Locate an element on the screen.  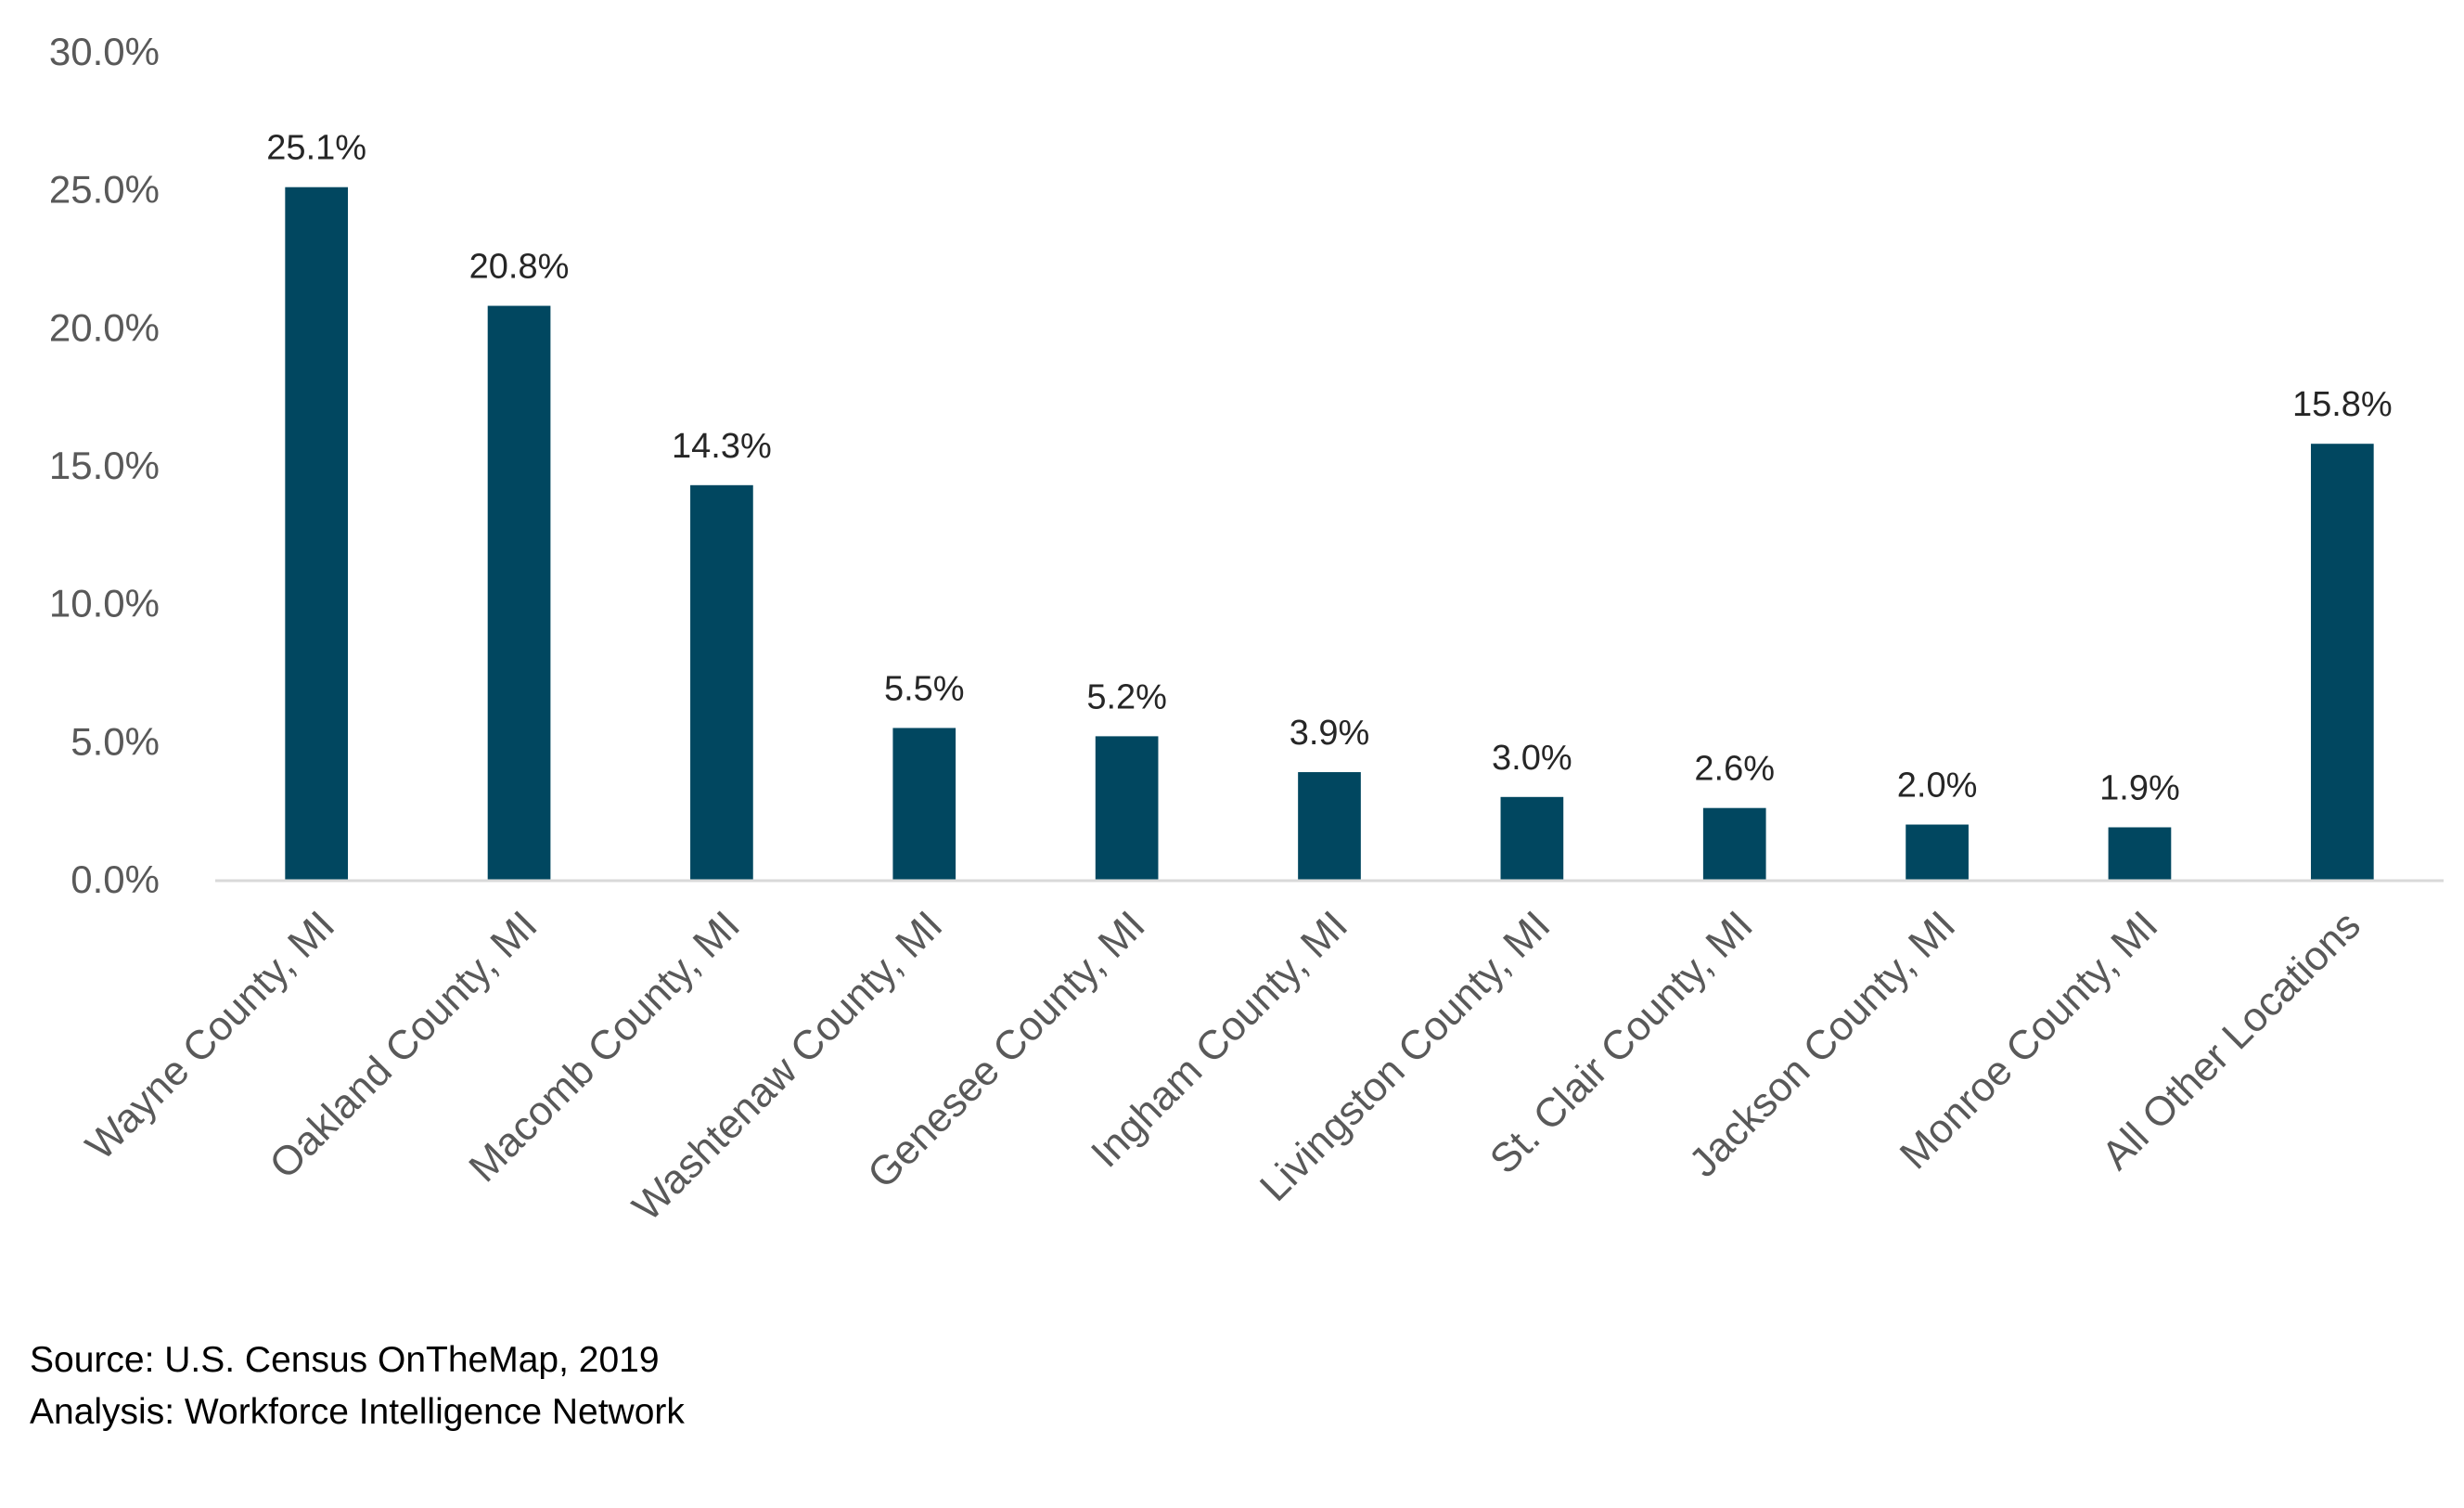
data-label: 15.8% is located at coordinates (2342, 405).